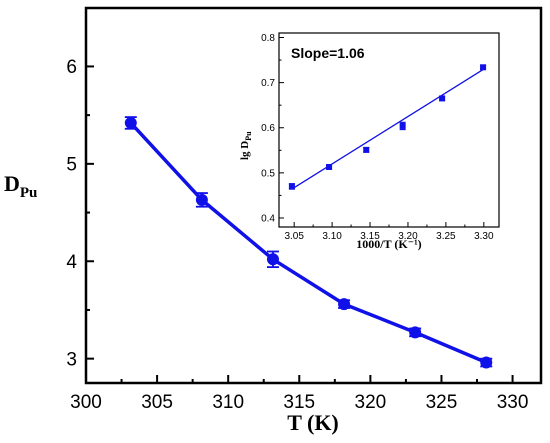  Describe the element at coordinates (228, 402) in the screenshot. I see `main-x-tick-label: 310` at that location.